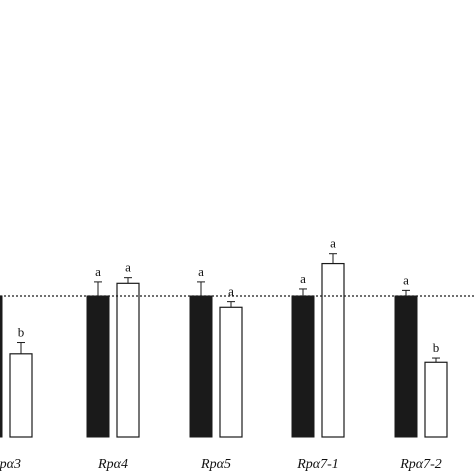 The height and width of the screenshot is (474, 474). Describe the element at coordinates (21, 332) in the screenshot. I see `significance-letter-1-0: b` at that location.